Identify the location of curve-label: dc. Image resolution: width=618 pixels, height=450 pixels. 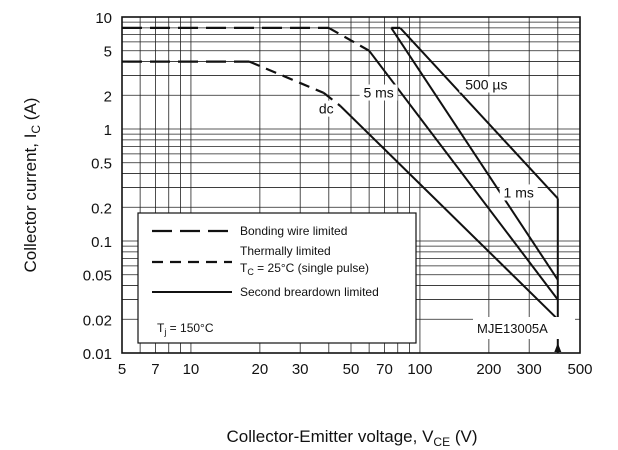
(326, 109).